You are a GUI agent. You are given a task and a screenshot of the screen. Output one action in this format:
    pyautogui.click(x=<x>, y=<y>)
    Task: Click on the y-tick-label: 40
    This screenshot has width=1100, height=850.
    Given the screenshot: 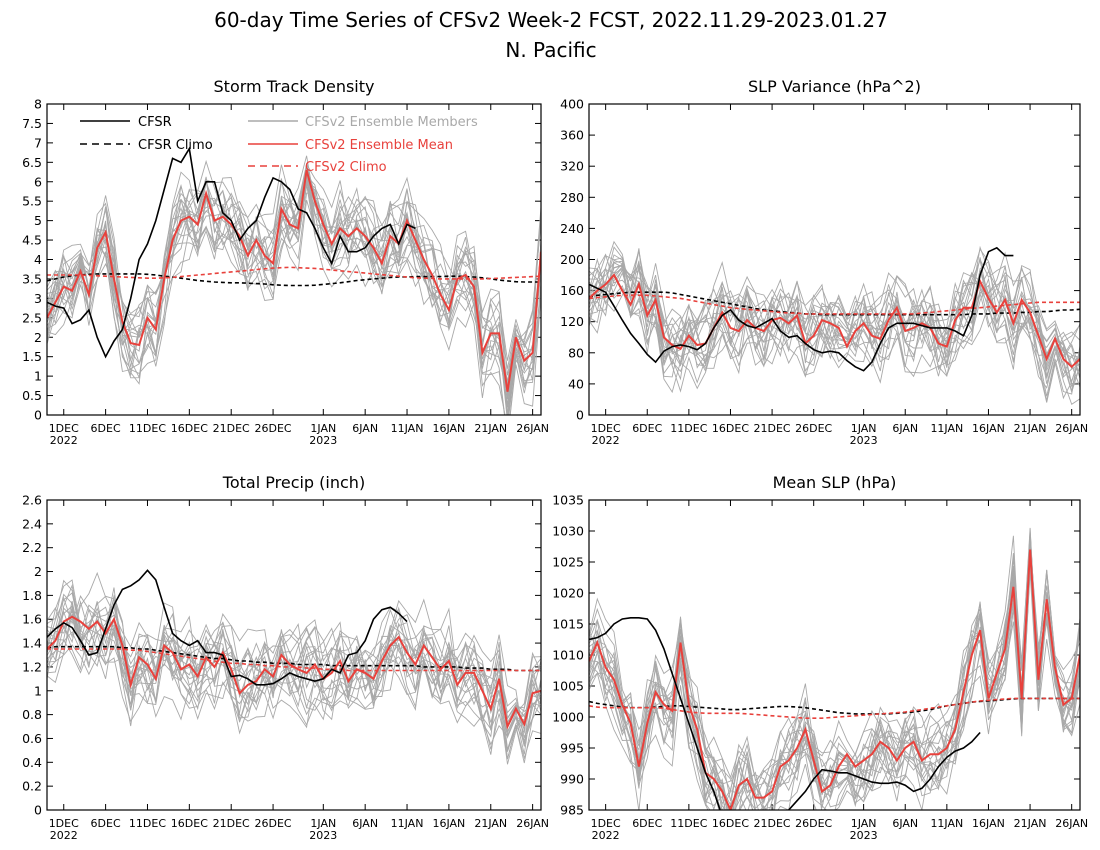 What is the action you would take?
    pyautogui.click(x=576, y=383)
    